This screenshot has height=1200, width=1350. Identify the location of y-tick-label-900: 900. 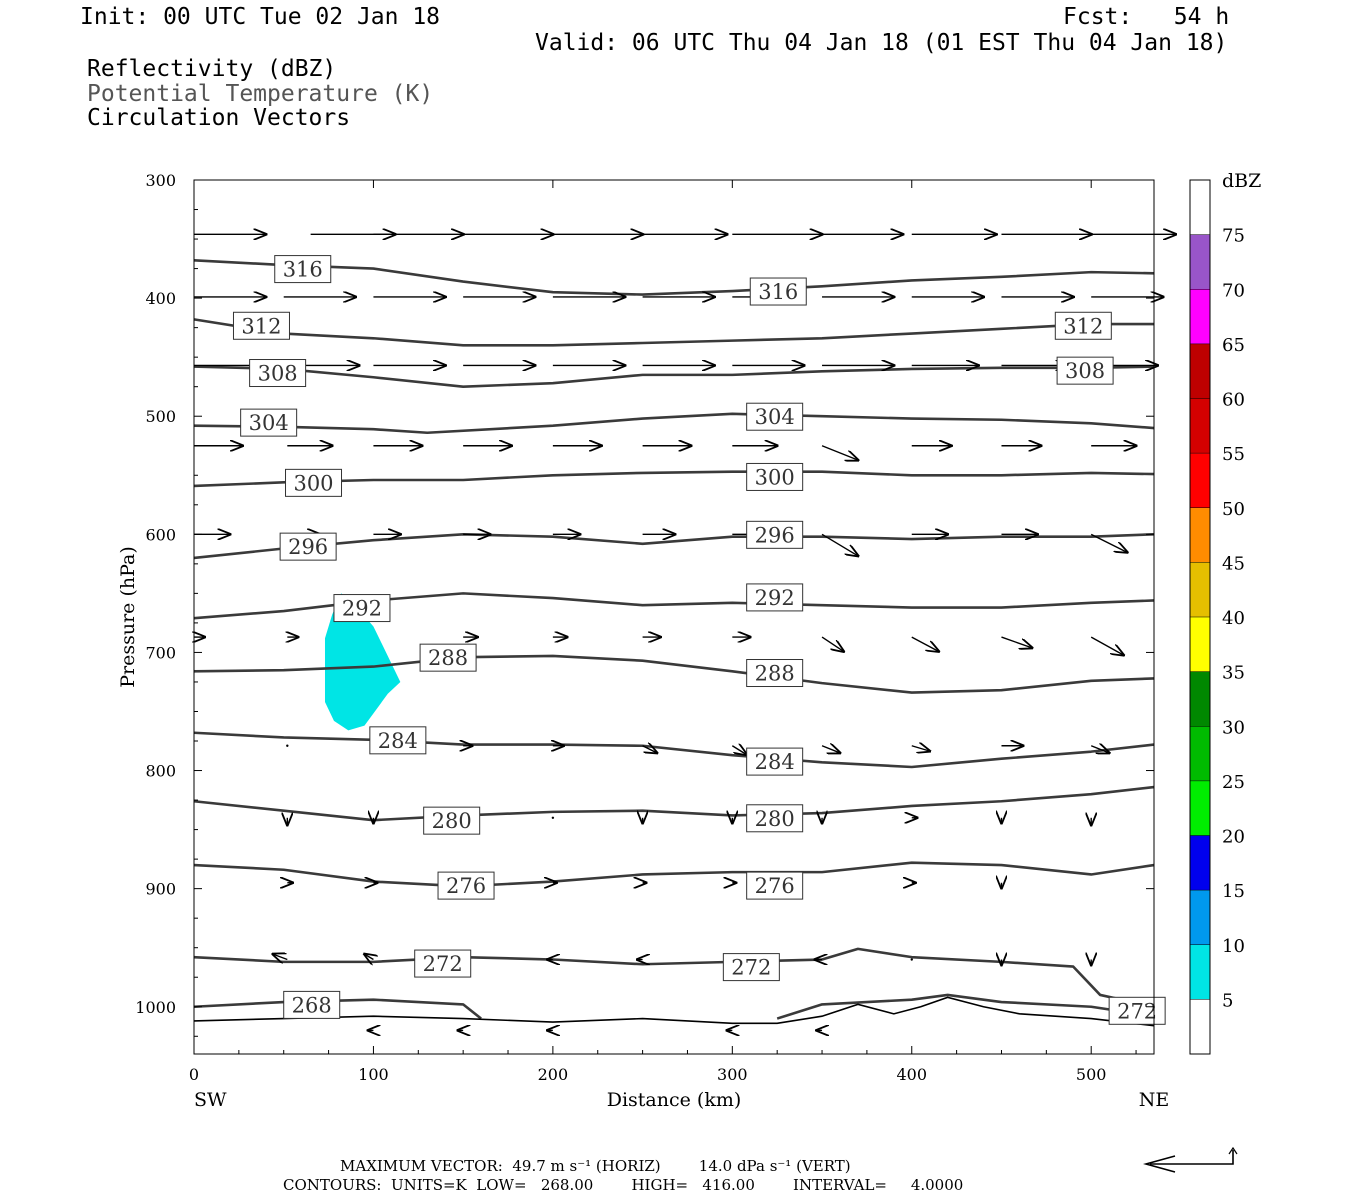
(160, 889).